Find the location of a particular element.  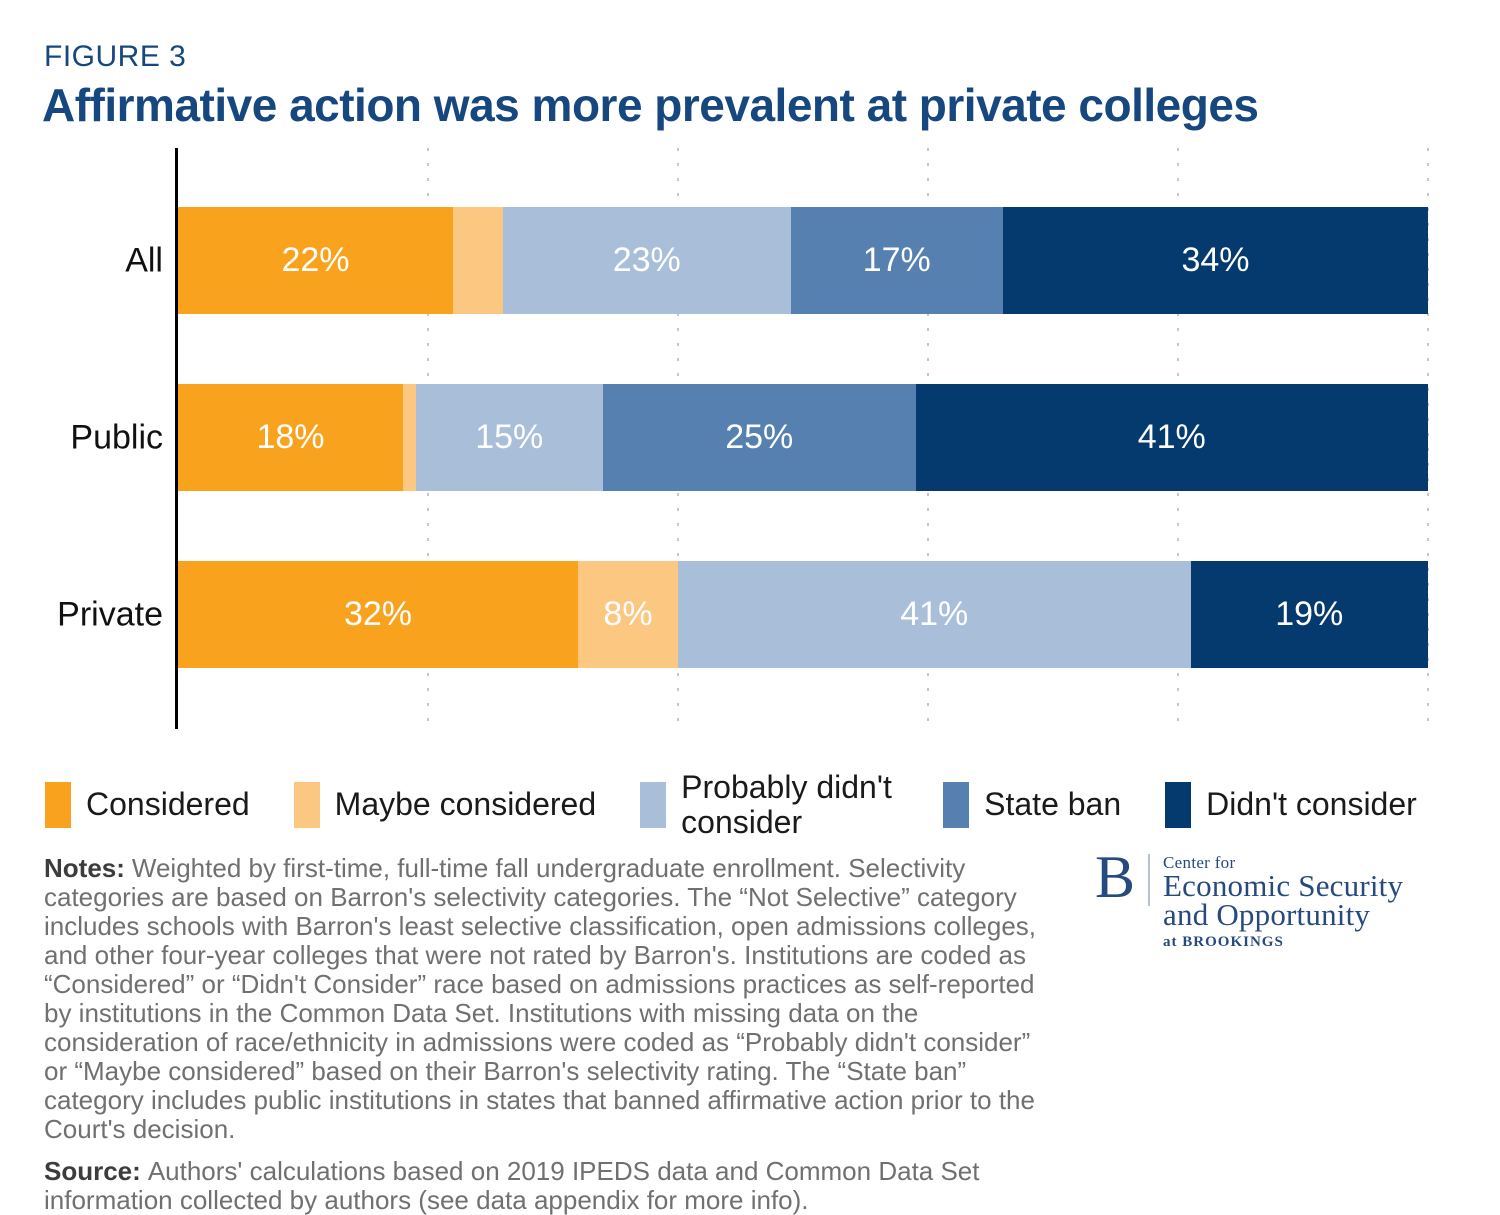

logo-and-opportunity: and Opportunity is located at coordinates (1267, 914).